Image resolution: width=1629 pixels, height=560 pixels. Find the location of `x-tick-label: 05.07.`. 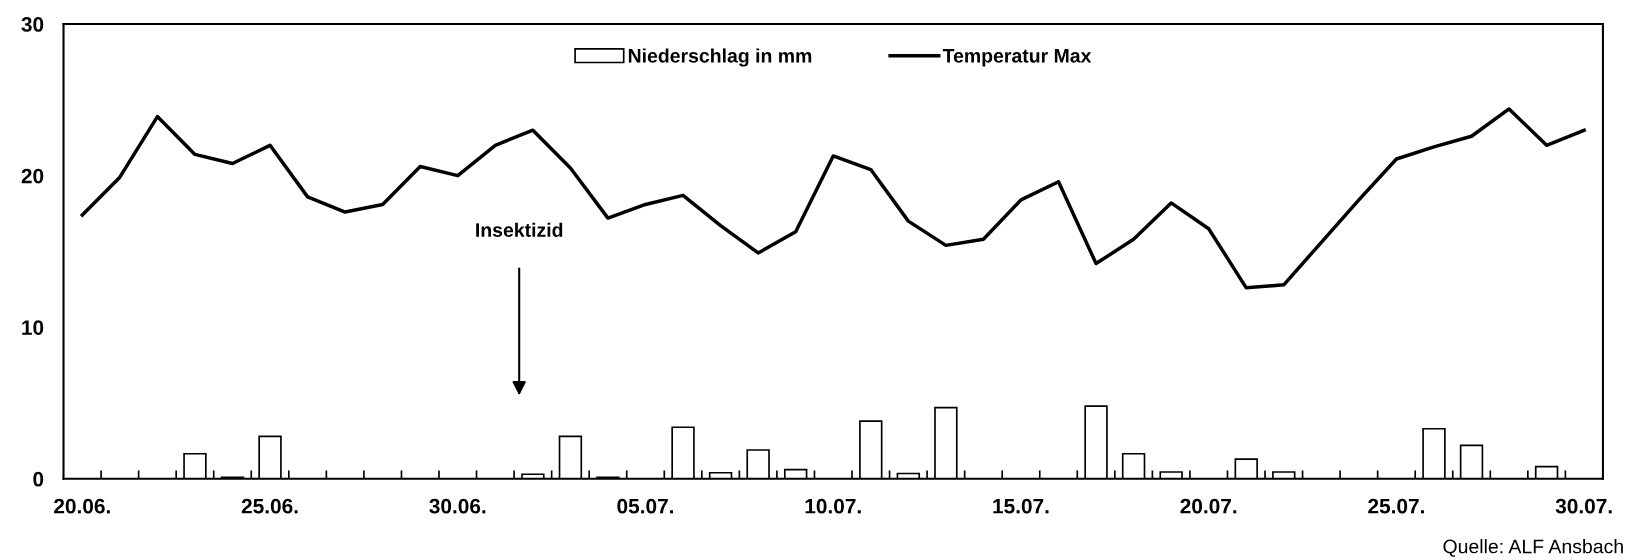

x-tick-label: 05.07. is located at coordinates (645, 506).